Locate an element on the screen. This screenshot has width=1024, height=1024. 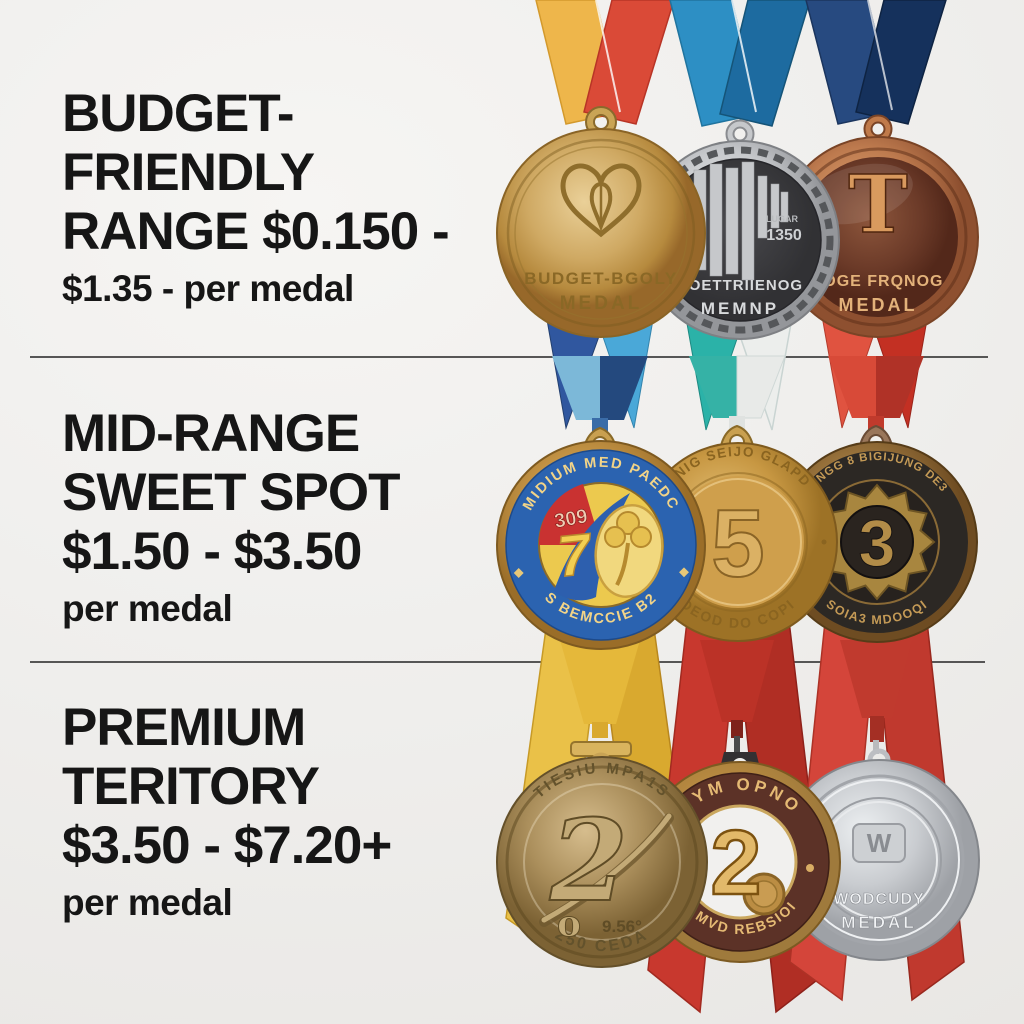
ribbon-v-navy is located at coordinates (876, 62).